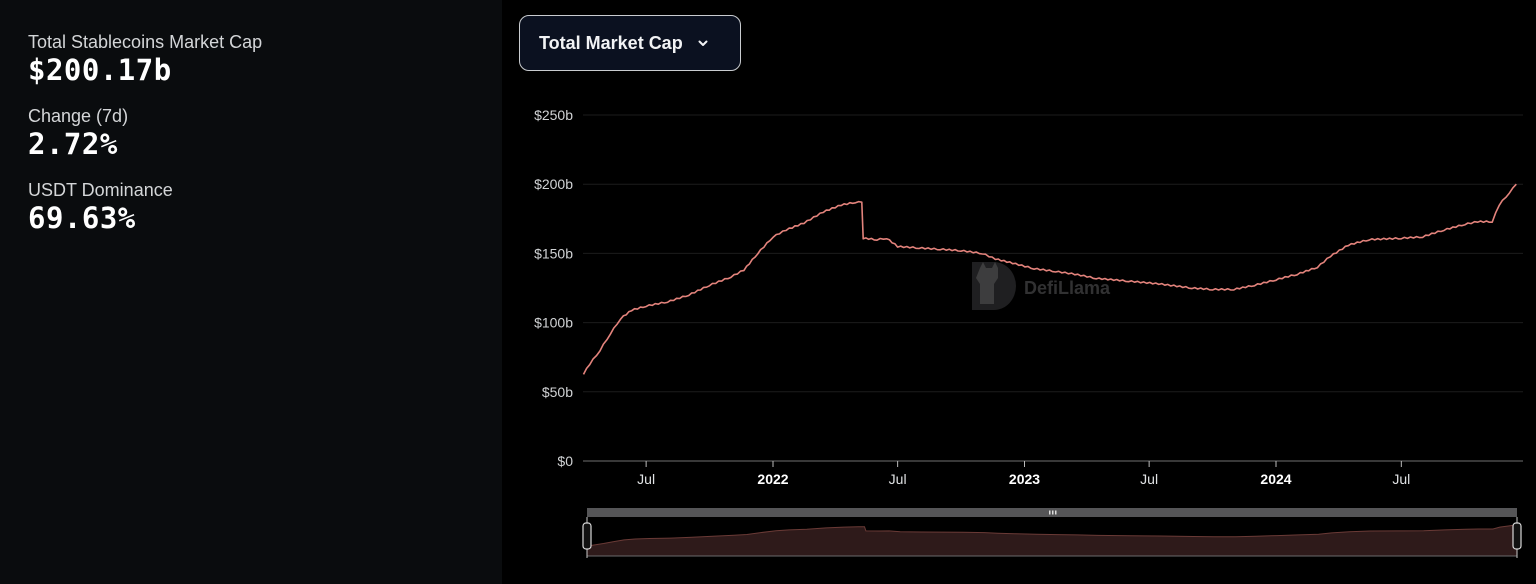  I want to click on stat-usdt-dominance: USDT Dominance 69.63%, so click(251, 206).